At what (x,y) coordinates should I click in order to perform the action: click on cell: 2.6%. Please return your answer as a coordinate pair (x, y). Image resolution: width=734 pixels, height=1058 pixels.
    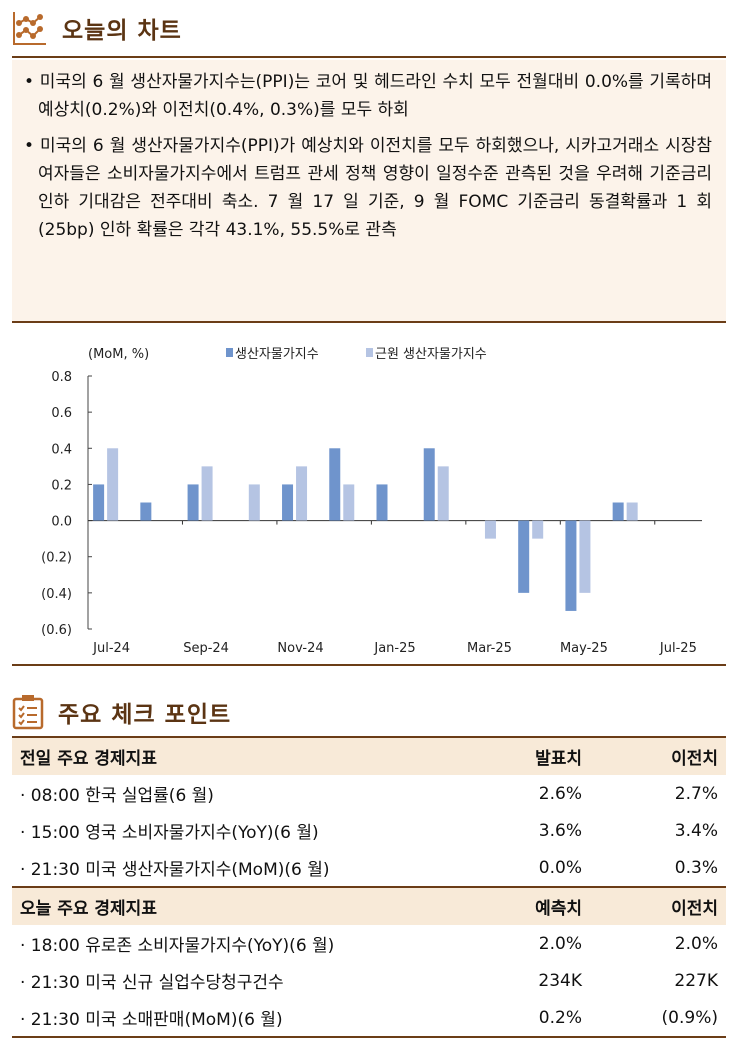
    Looking at the image, I should click on (560, 793).